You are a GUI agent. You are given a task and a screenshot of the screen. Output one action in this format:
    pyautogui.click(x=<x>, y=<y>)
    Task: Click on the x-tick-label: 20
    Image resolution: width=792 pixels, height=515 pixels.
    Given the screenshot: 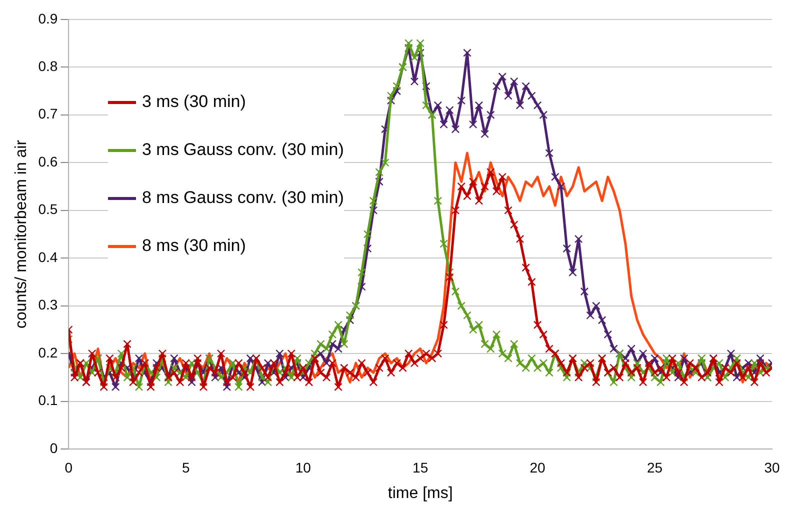 What is the action you would take?
    pyautogui.click(x=538, y=467)
    